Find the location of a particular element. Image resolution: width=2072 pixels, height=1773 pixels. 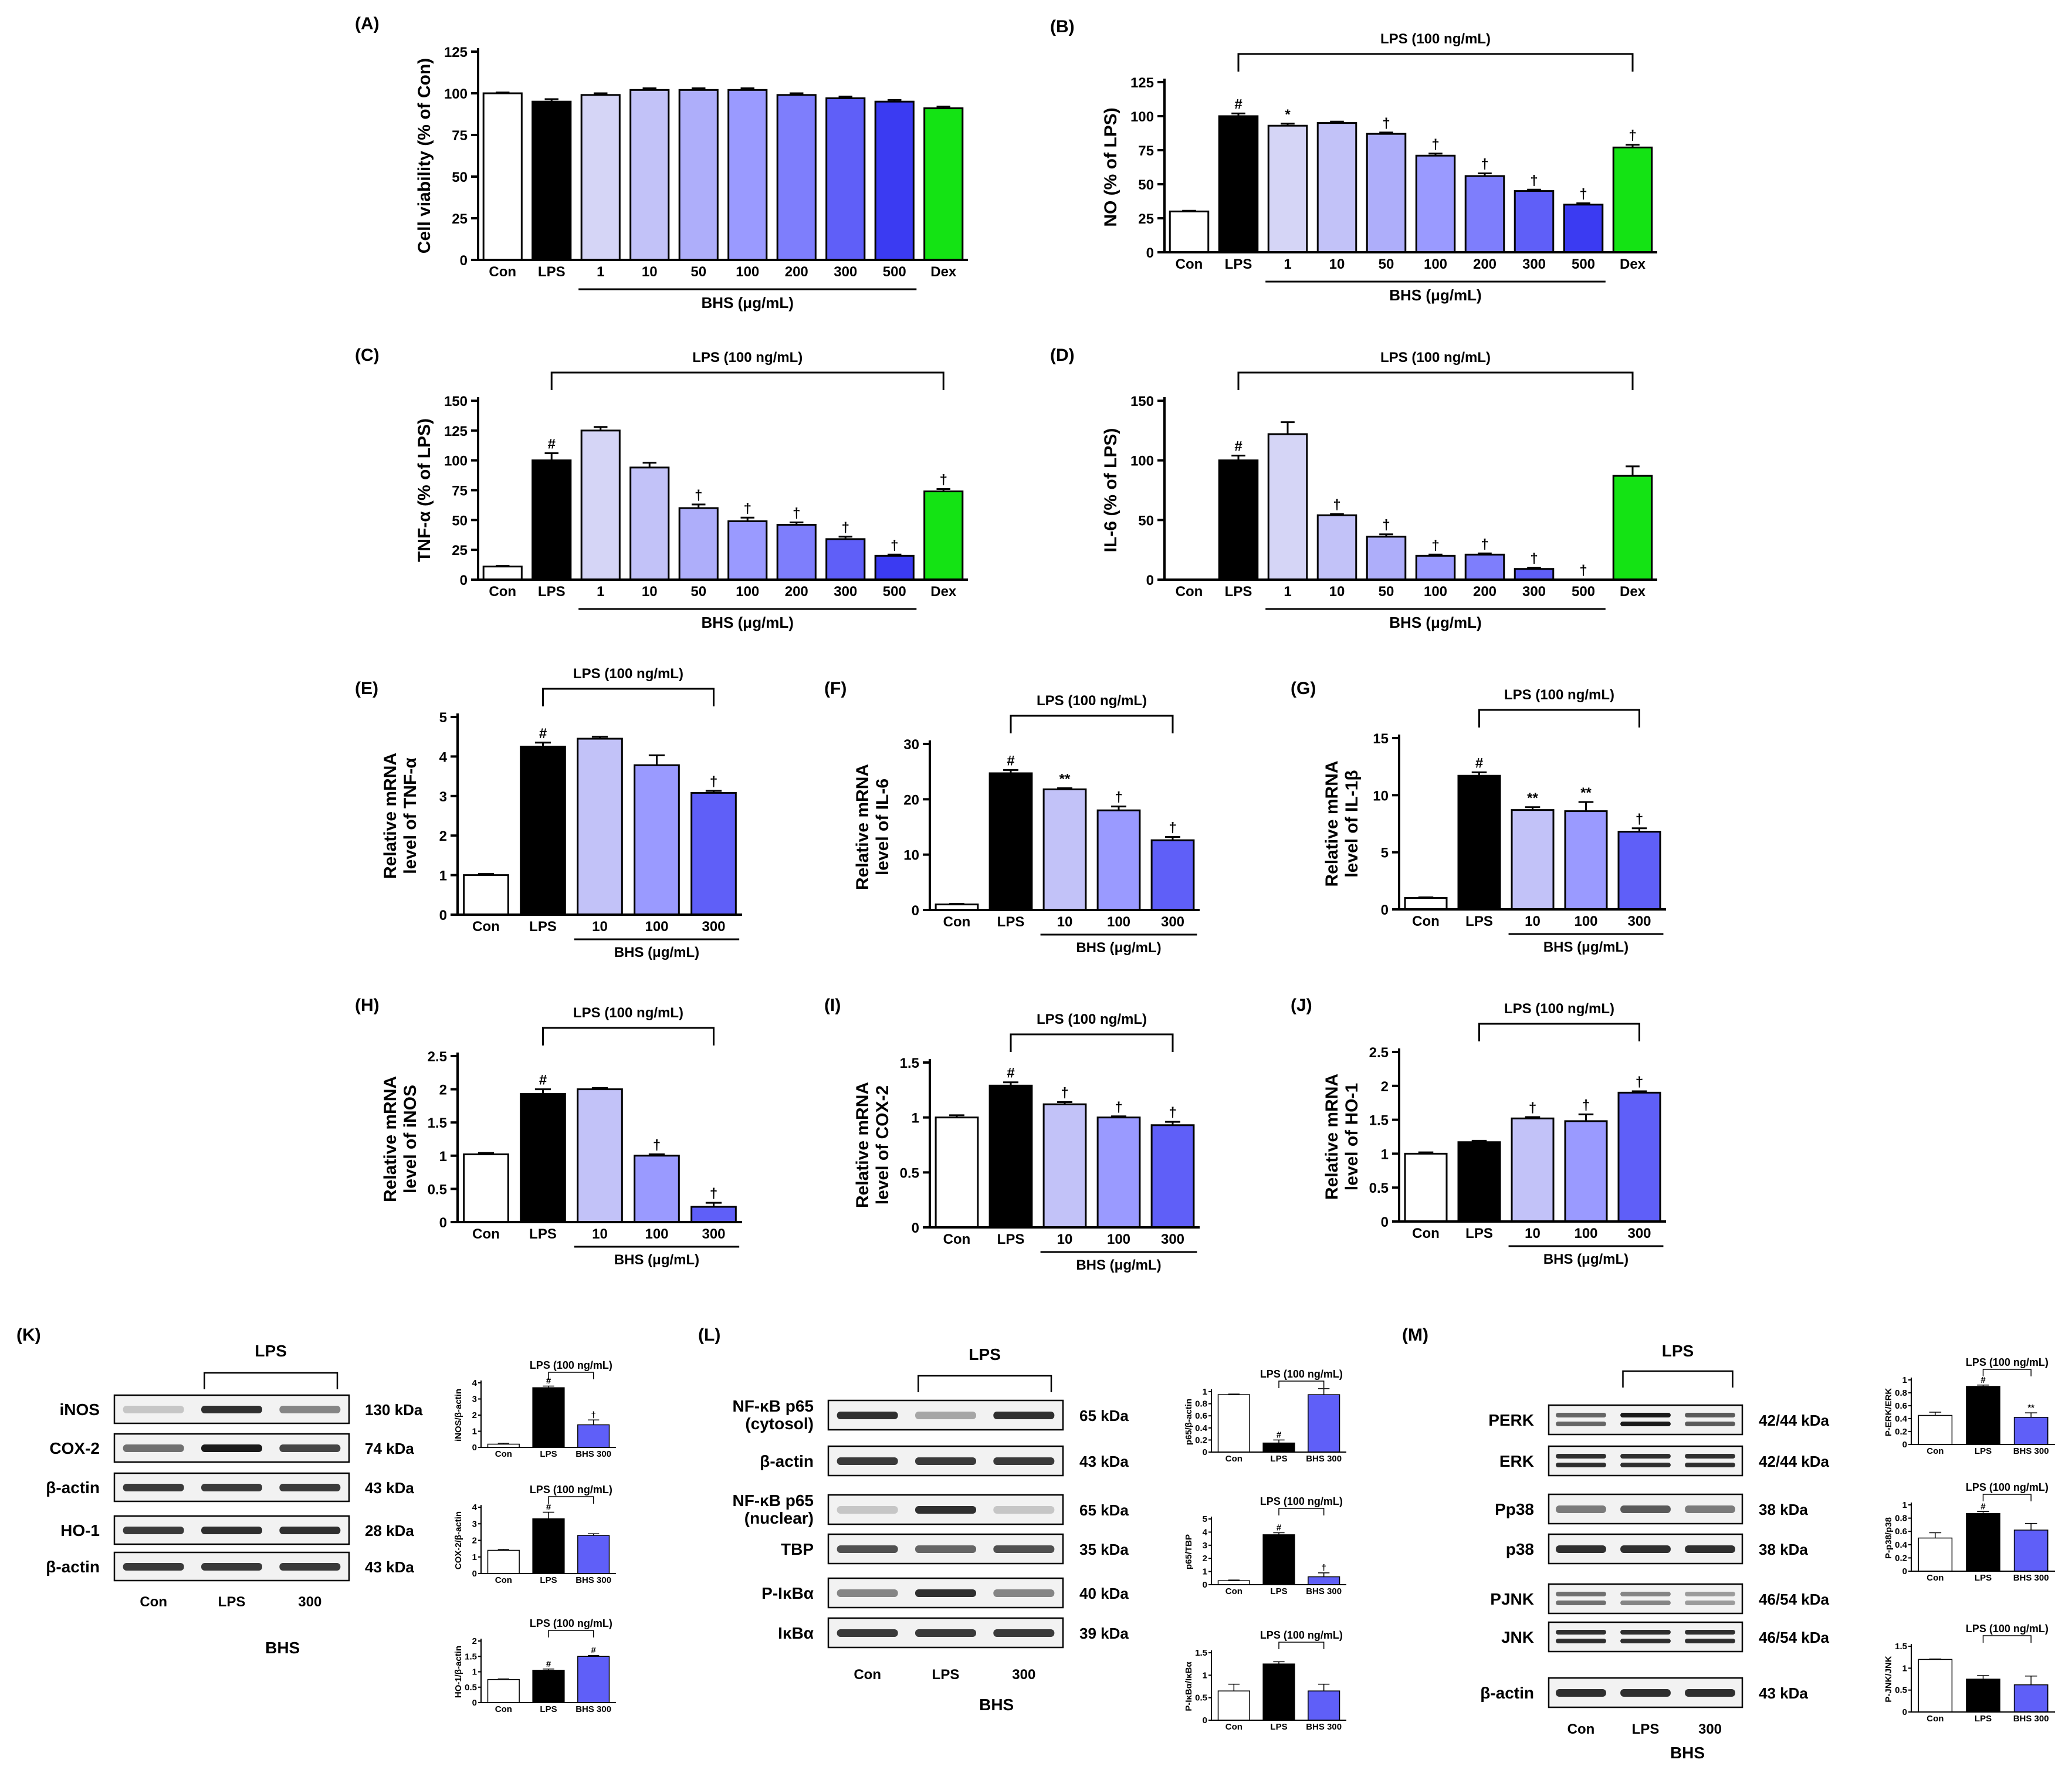

blot-row-label: NF-κB p65 is located at coordinates (773, 1406).